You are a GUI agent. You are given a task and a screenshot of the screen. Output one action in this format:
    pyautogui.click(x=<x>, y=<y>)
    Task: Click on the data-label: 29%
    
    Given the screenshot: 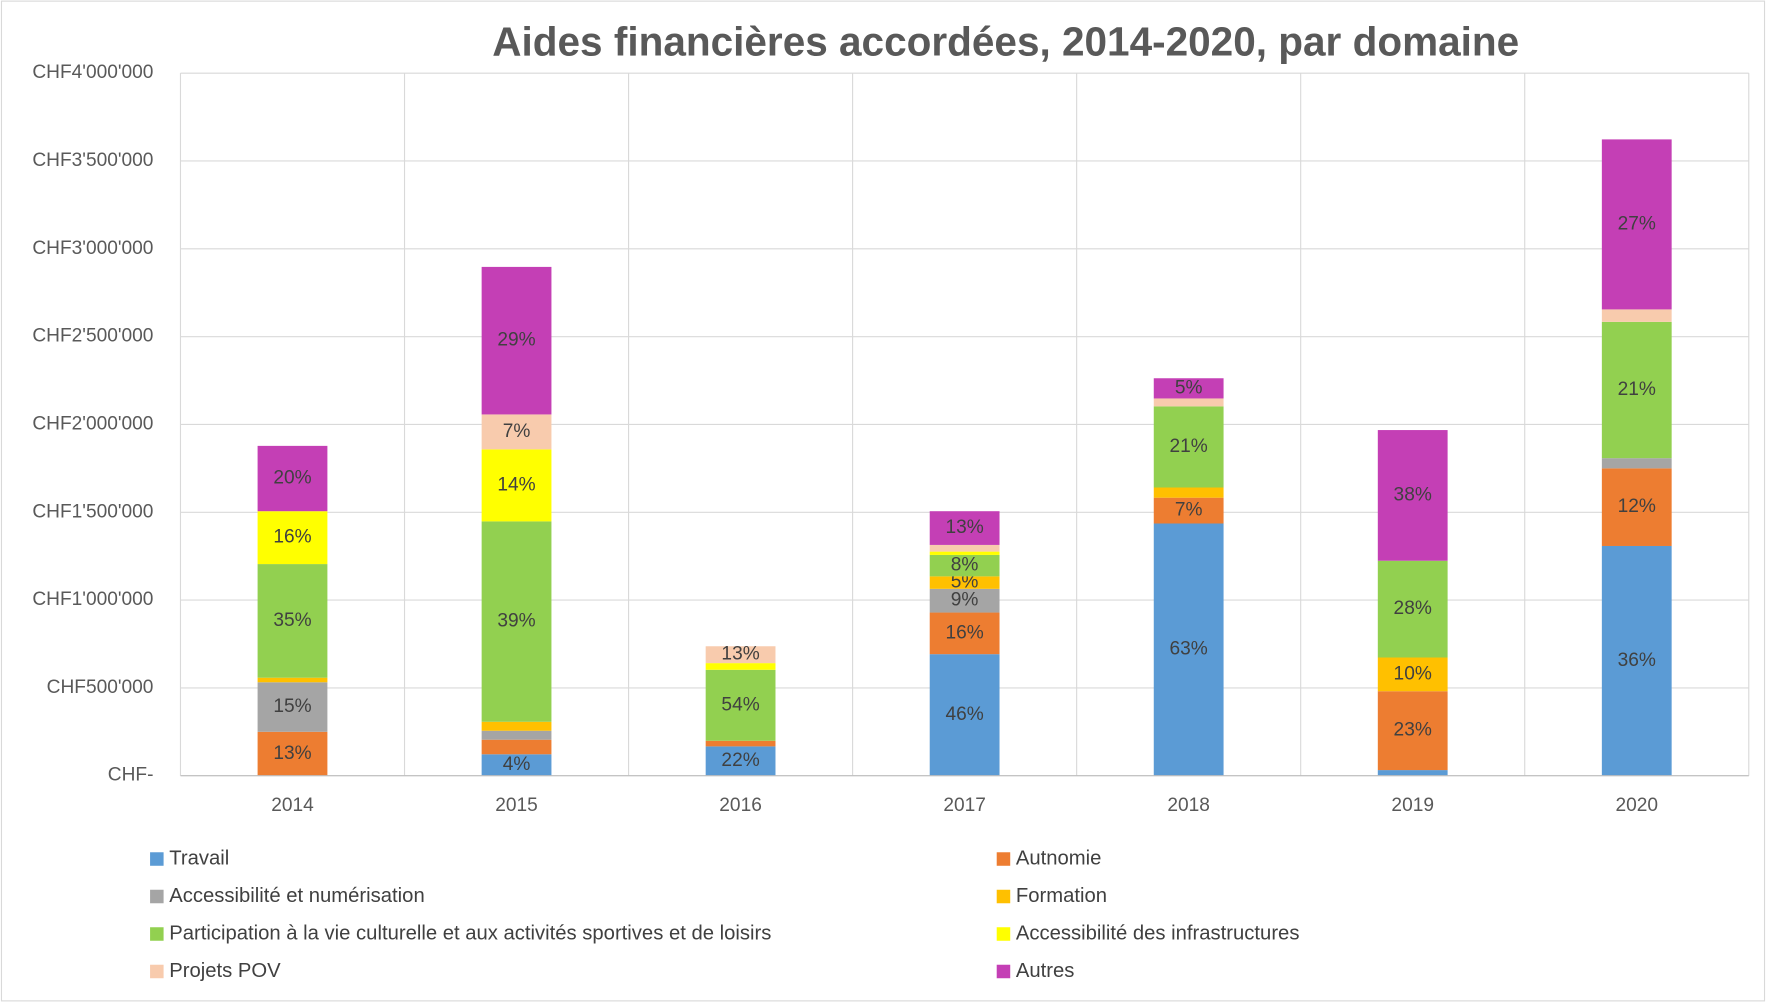 What is the action you would take?
    pyautogui.click(x=516, y=340)
    